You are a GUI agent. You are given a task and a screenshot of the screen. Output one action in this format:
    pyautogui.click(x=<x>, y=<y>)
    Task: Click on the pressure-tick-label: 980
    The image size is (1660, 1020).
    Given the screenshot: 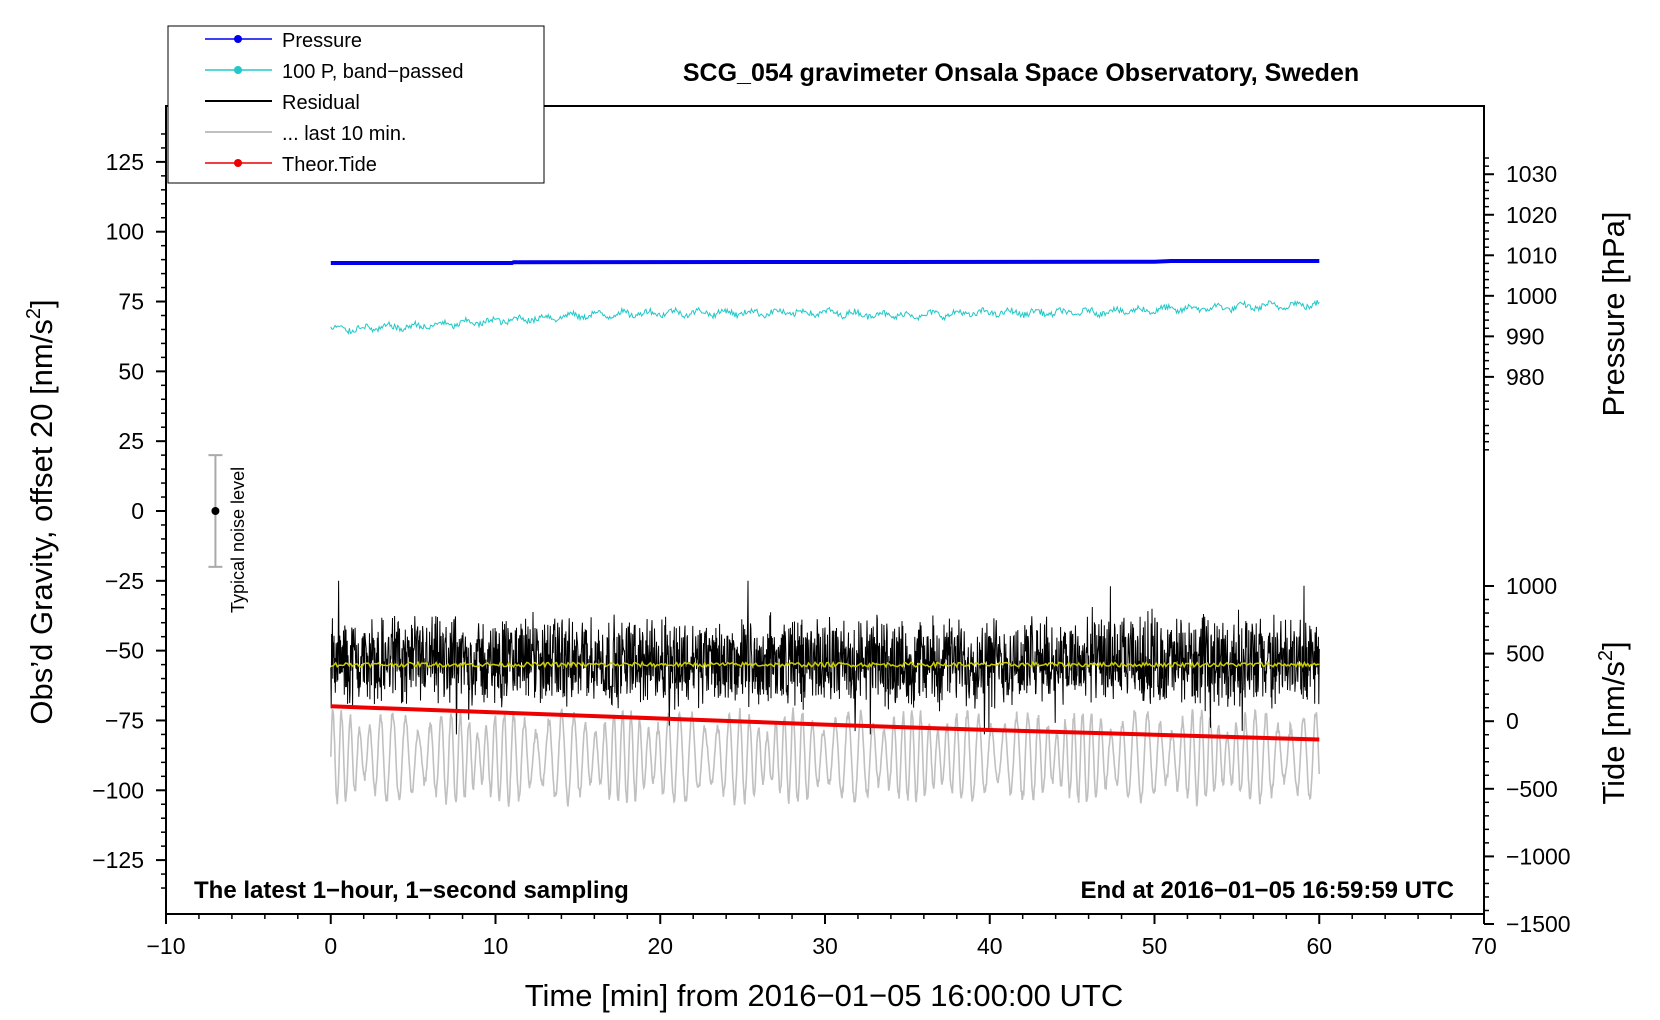 What is the action you would take?
    pyautogui.click(x=1525, y=377)
    